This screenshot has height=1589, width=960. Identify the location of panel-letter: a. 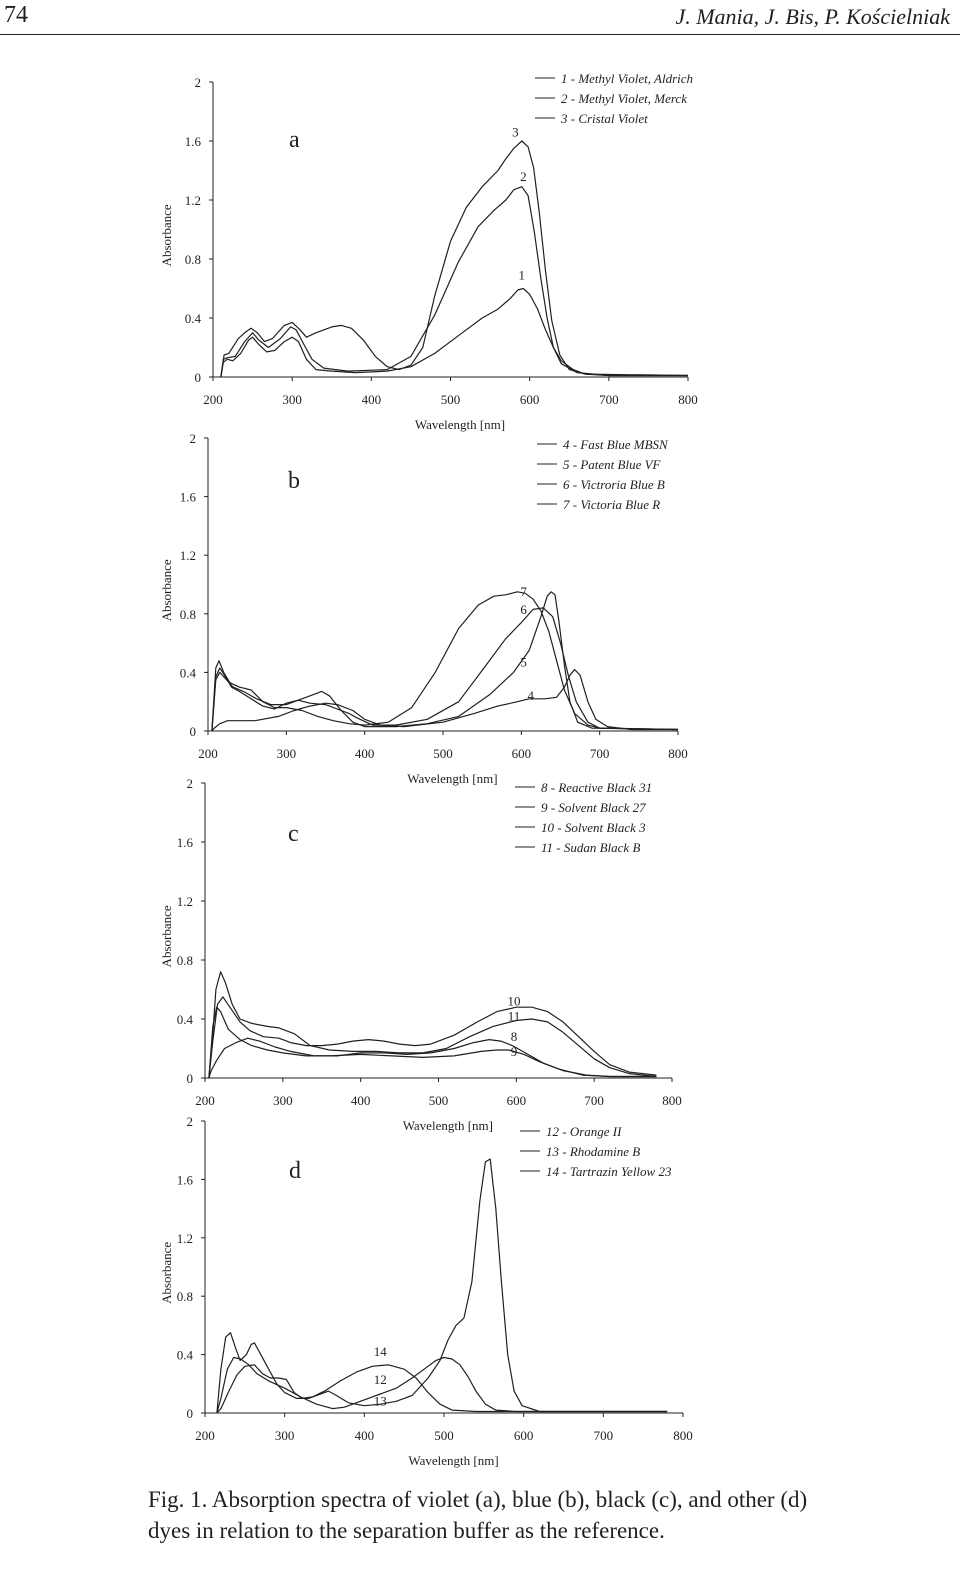
(294, 140).